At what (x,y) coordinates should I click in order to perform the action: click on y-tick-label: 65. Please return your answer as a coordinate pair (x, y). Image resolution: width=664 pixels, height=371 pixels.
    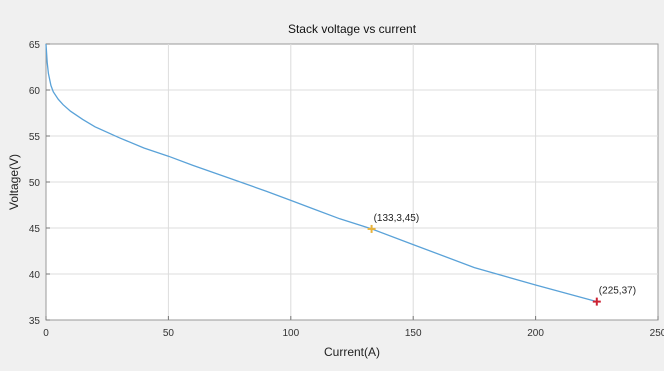
    Looking at the image, I should click on (35, 45).